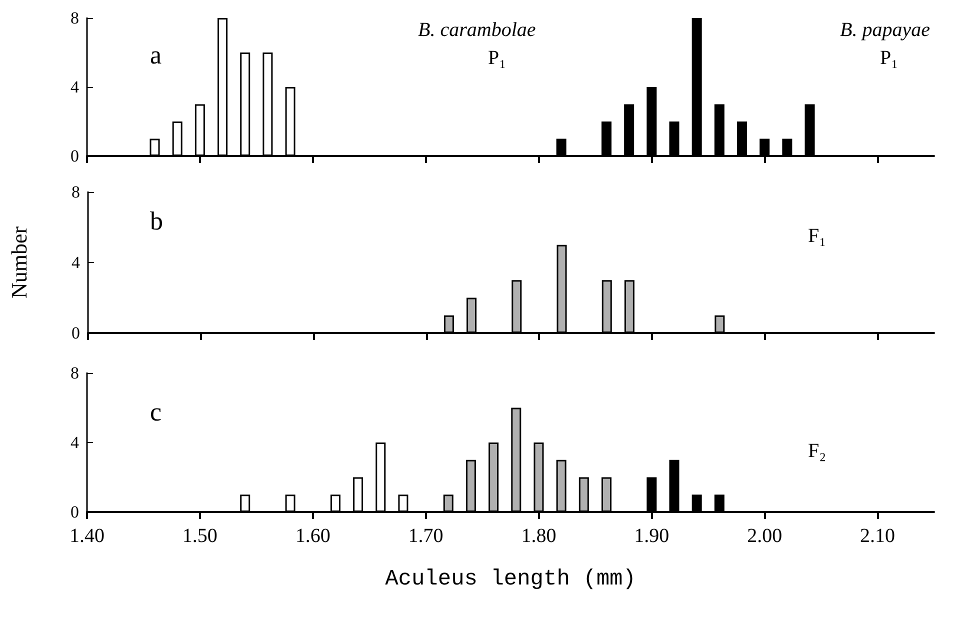 This screenshot has height=617, width=956. I want to click on x-tick-label: 1.40, so click(87, 536).